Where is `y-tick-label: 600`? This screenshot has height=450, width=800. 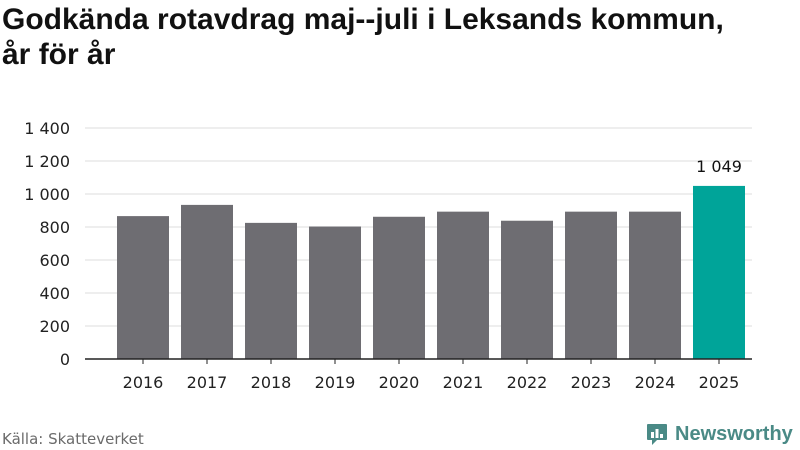 y-tick-label: 600 is located at coordinates (54, 260).